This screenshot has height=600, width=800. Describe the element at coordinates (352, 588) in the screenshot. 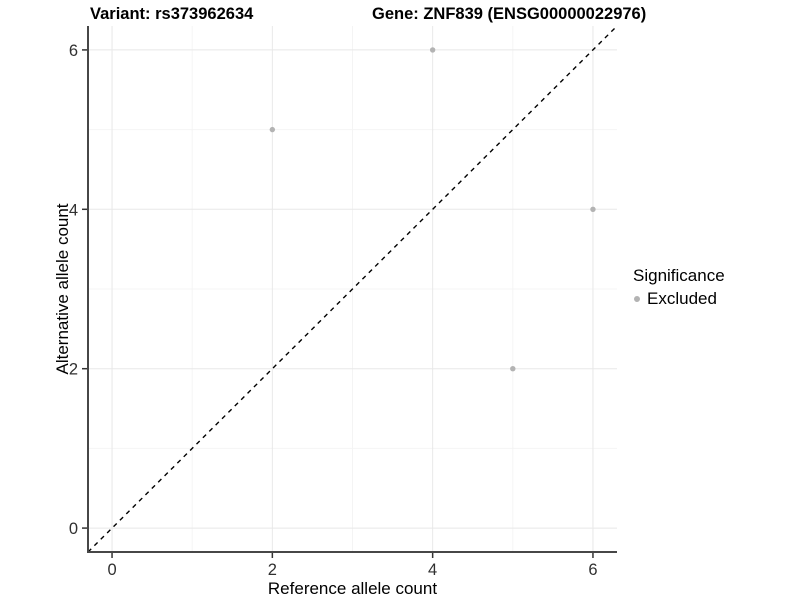

I see `x-axis-title: Reference allele count` at that location.